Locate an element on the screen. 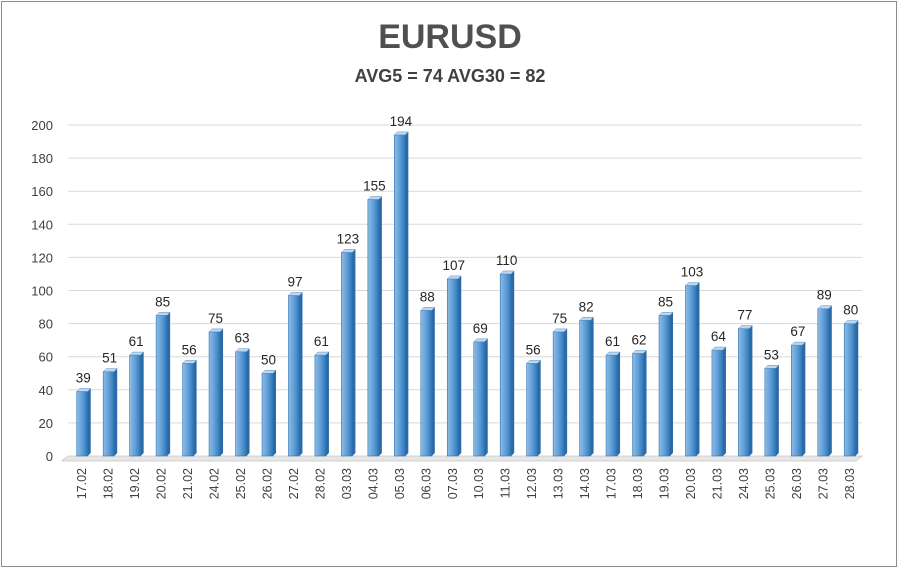  y-tick-label: 180 is located at coordinates (42, 158).